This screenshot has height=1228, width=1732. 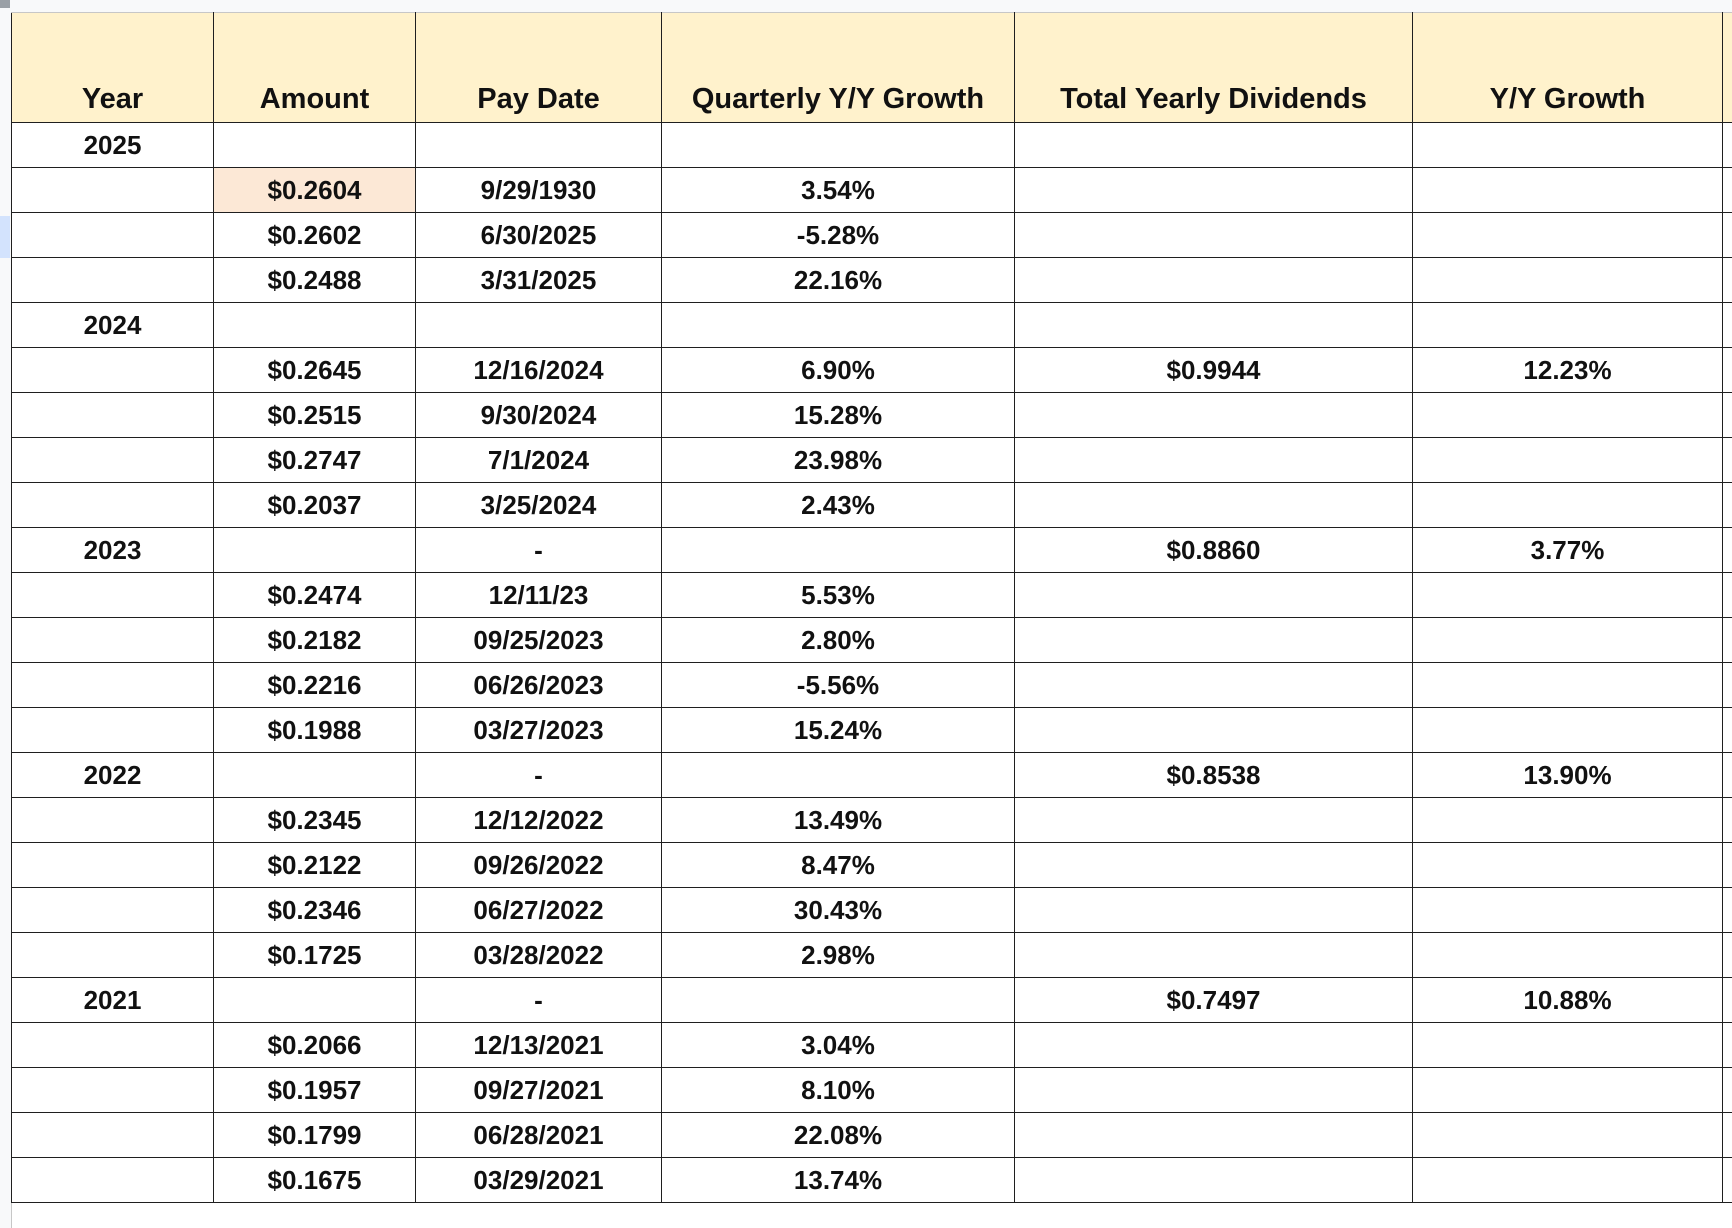 What do you see at coordinates (538, 370) in the screenshot?
I see `cell-pay-date: 12/16/2024` at bounding box center [538, 370].